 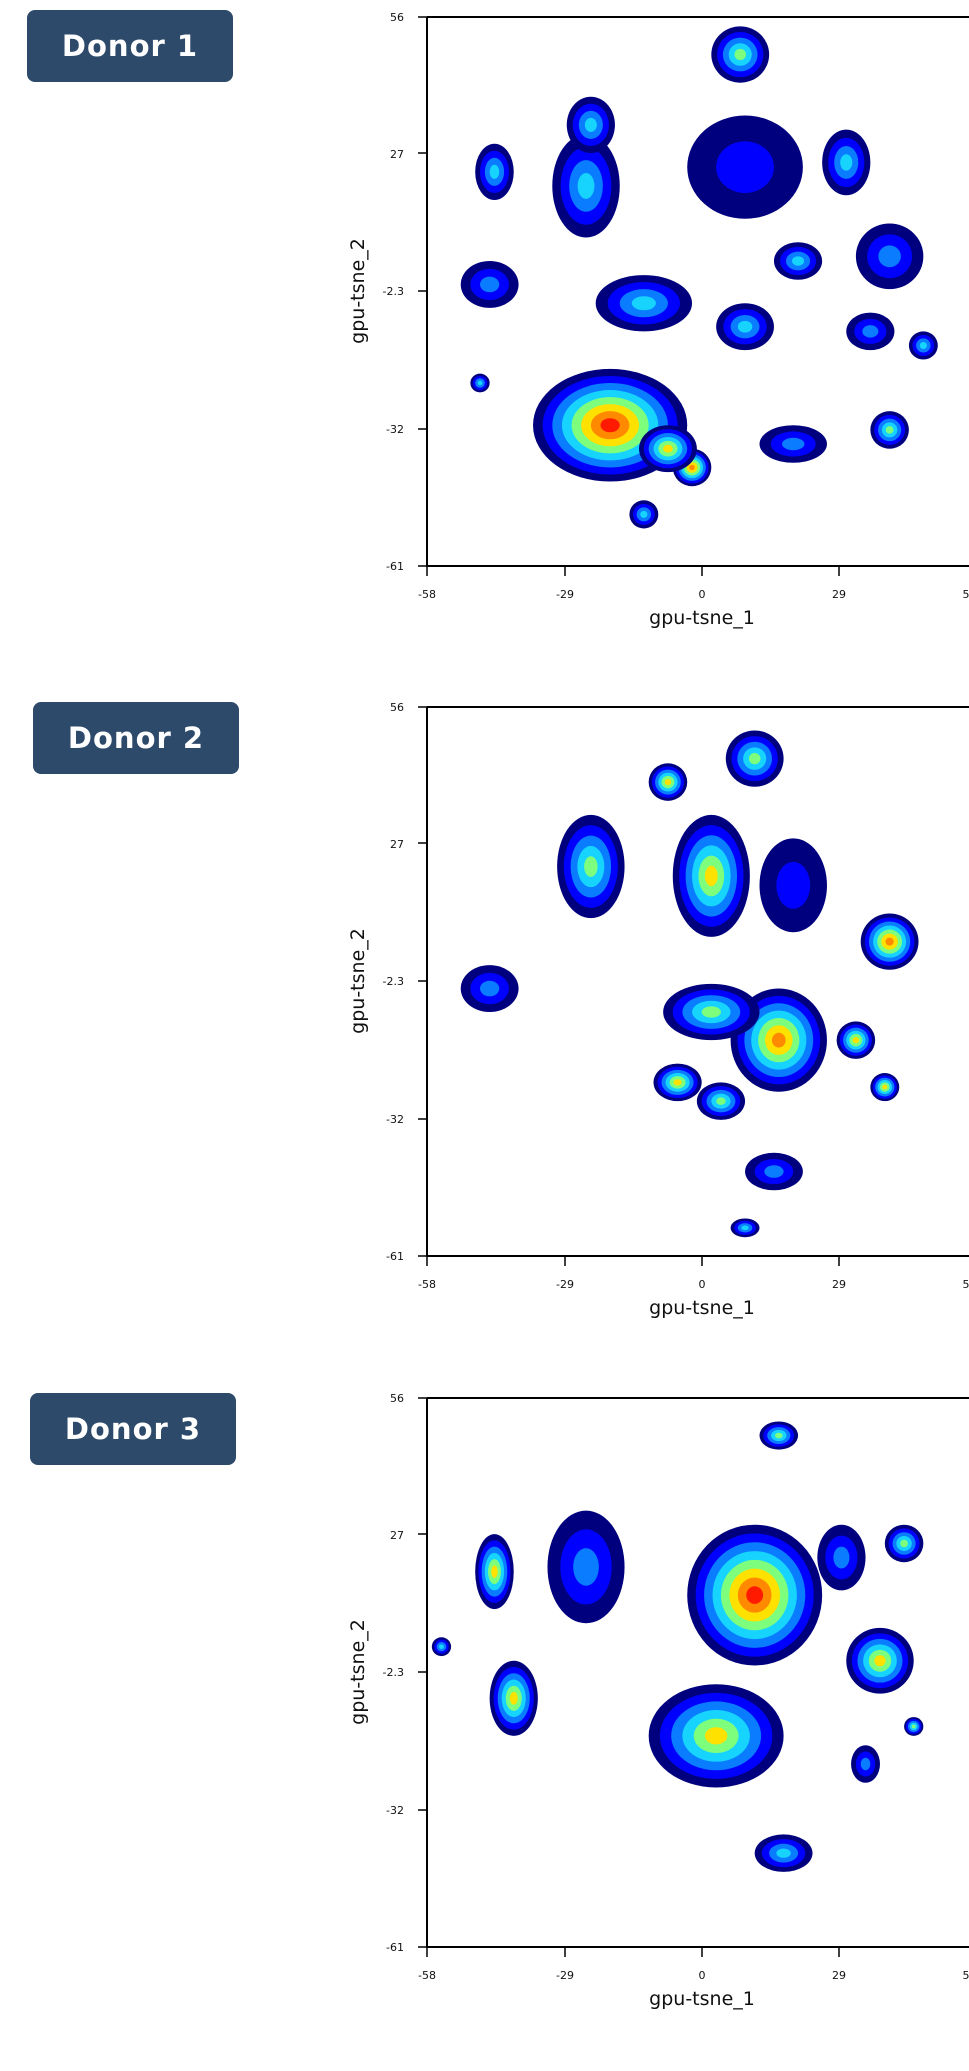 I want to click on density-layer, so click(x=699, y=277).